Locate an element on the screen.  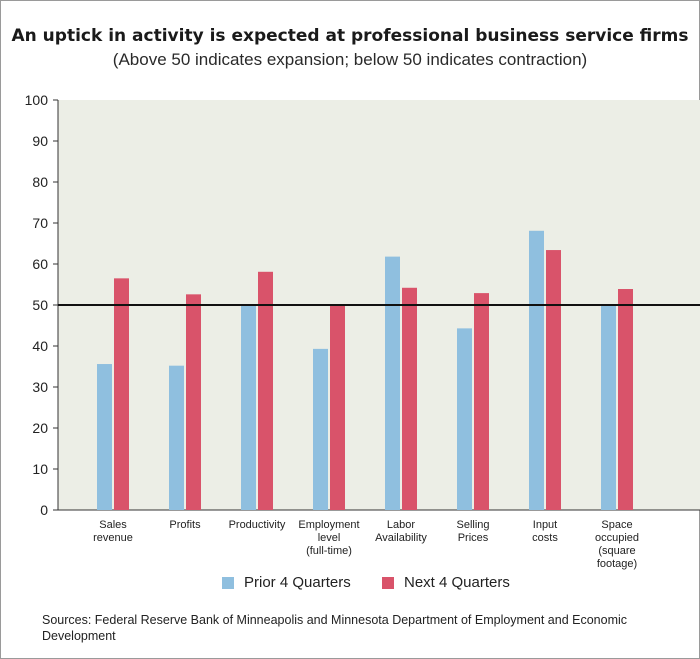
y-tick-label: 90 is located at coordinates (40, 141).